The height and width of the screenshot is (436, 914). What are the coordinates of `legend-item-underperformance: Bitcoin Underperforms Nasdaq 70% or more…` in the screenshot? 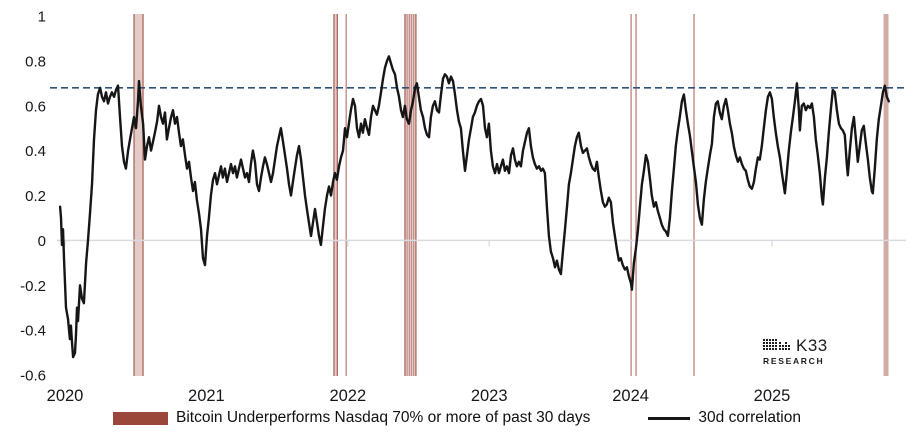 It's located at (351, 418).